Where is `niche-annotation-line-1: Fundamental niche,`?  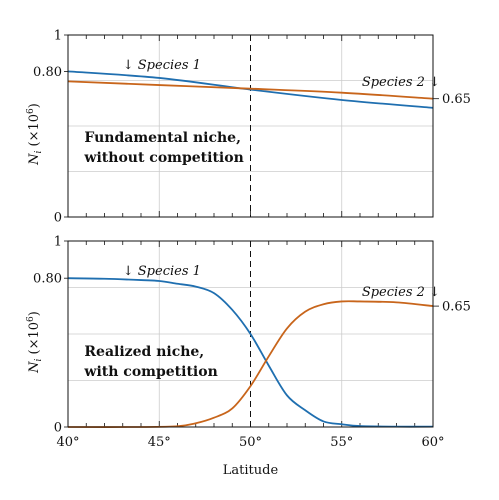
niche-annotation-line-1: Fundamental niche, is located at coordinates (162, 138).